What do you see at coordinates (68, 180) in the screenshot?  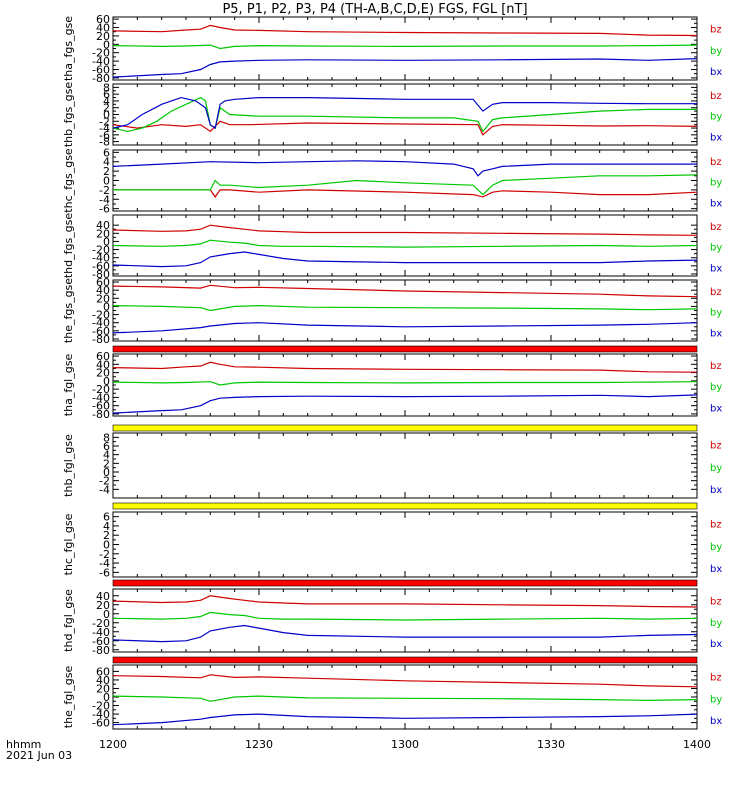 I see `panel-ylabel: thc_fgs_gse` at bounding box center [68, 180].